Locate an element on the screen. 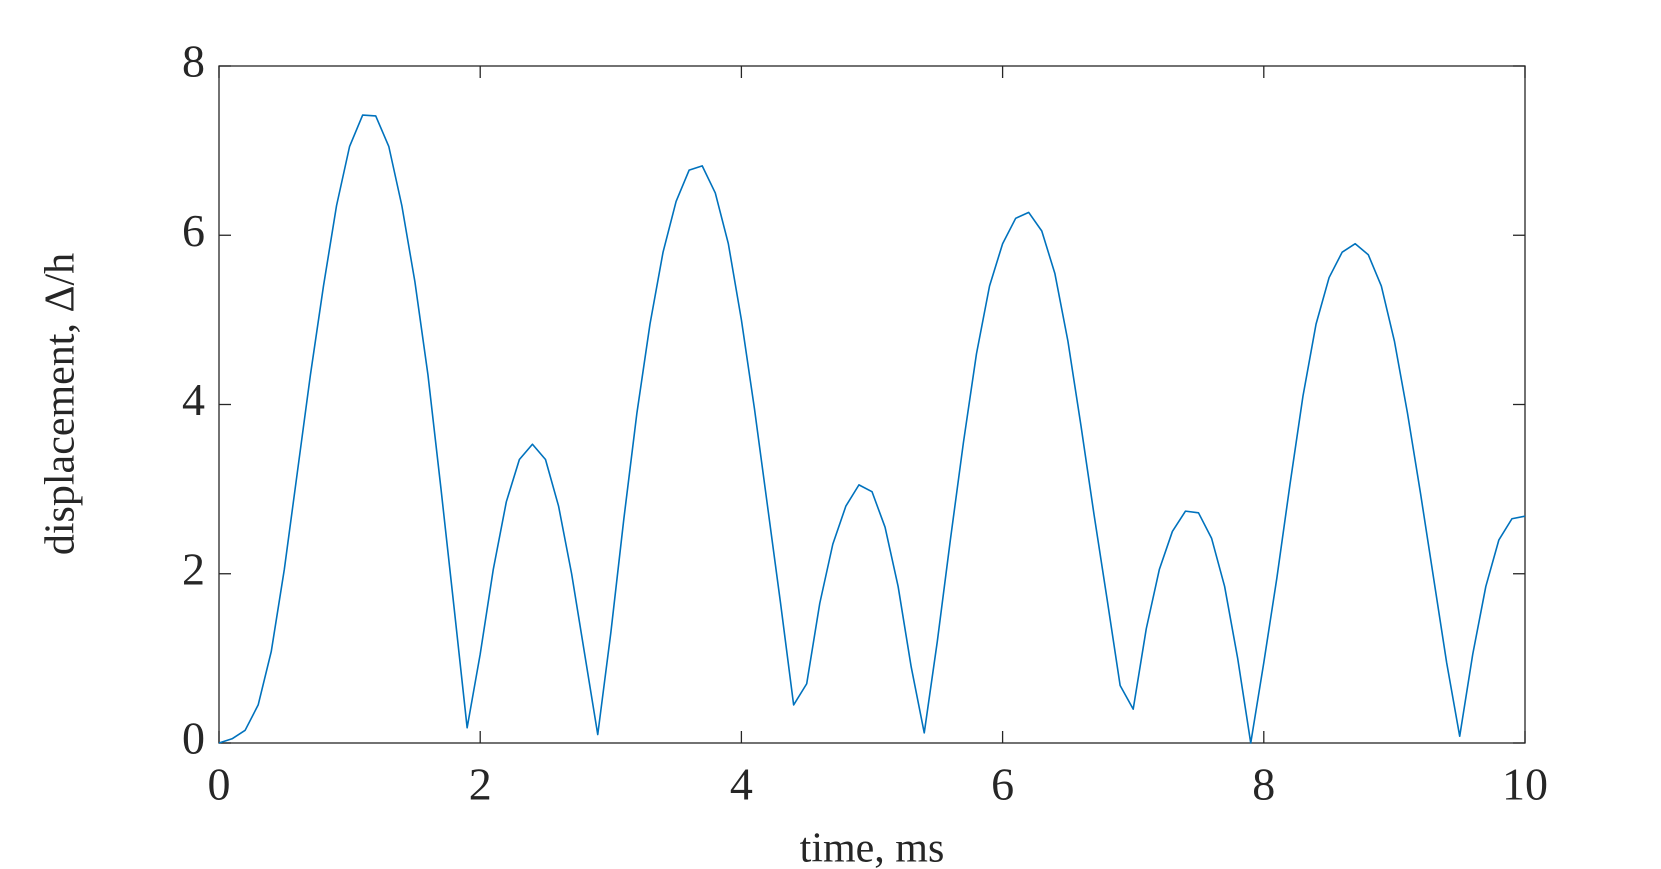  x-tick-label: 6 is located at coordinates (1002, 784).